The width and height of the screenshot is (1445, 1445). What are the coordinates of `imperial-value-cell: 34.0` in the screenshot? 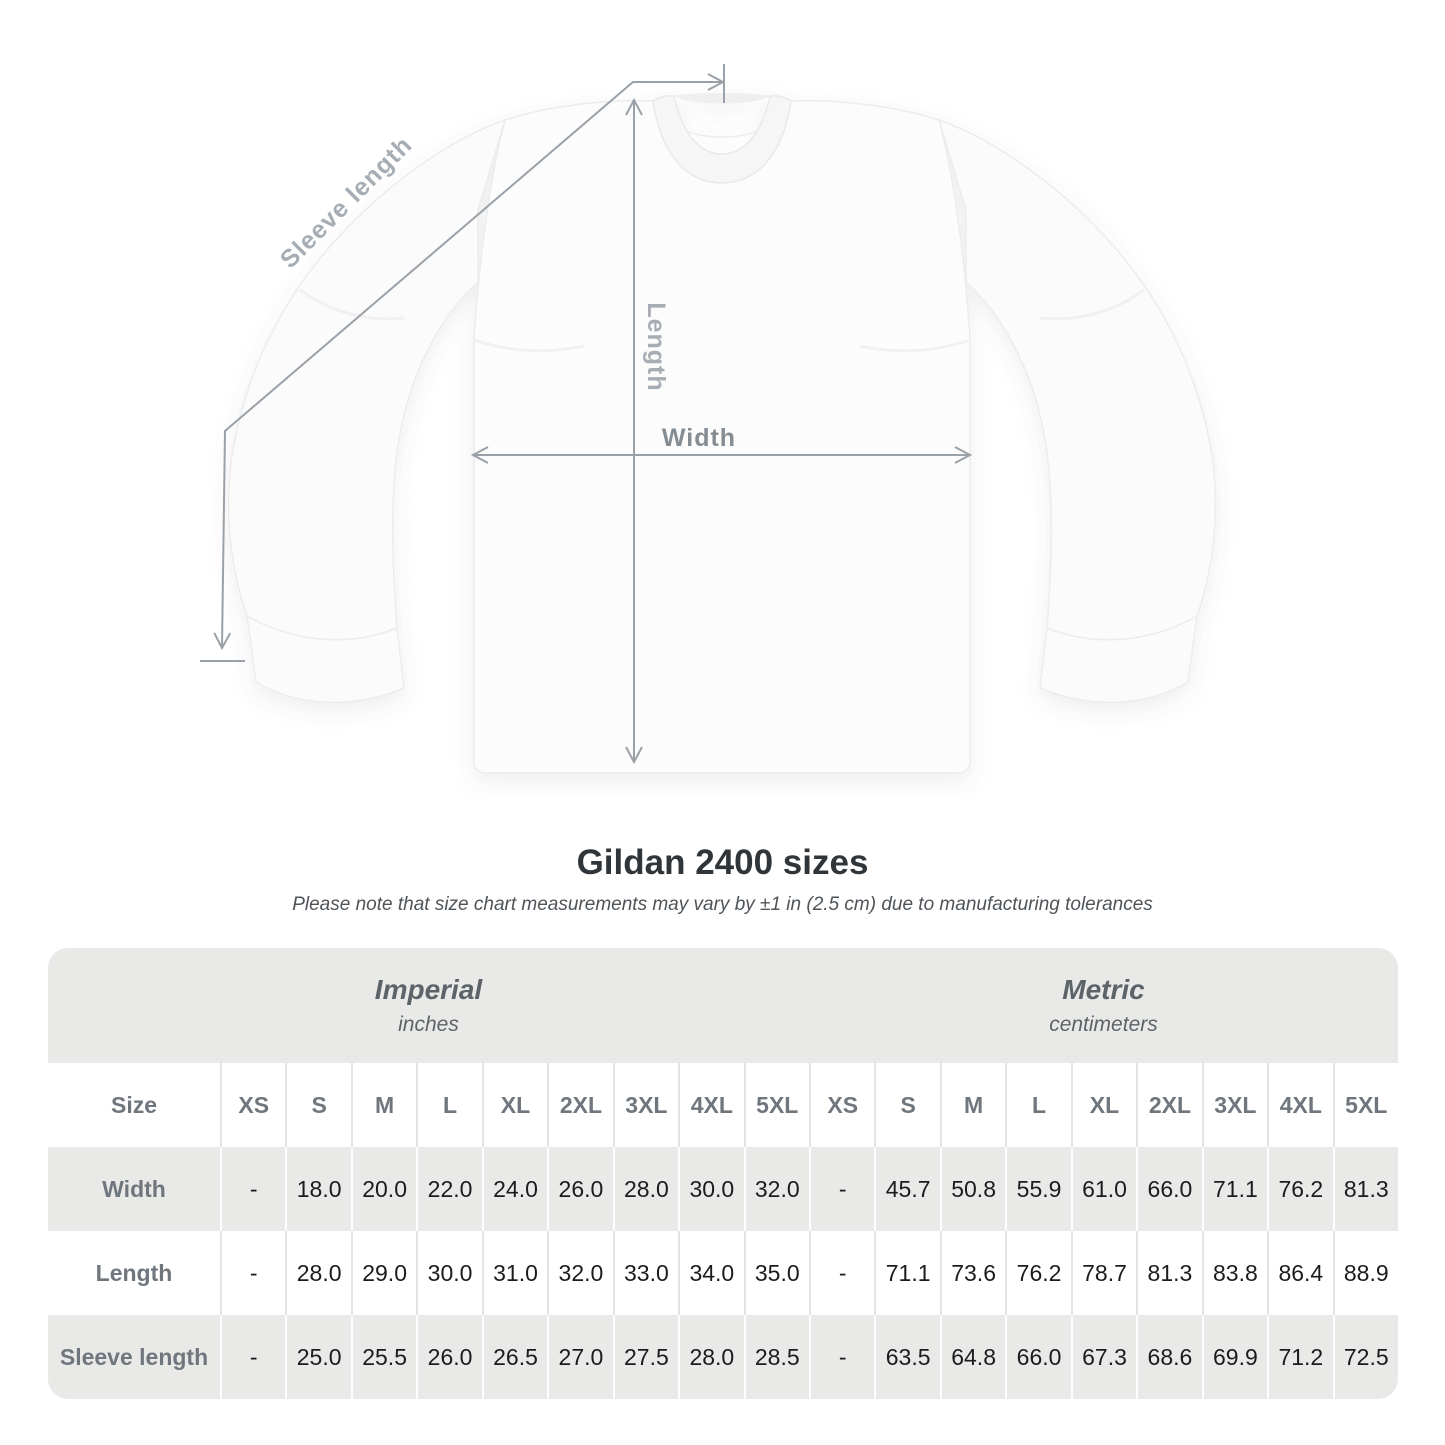 It's located at (711, 1273).